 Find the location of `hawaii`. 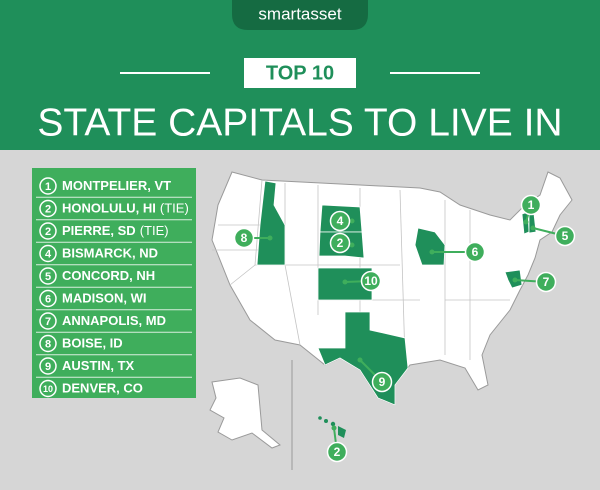

hawaii is located at coordinates (332, 427).